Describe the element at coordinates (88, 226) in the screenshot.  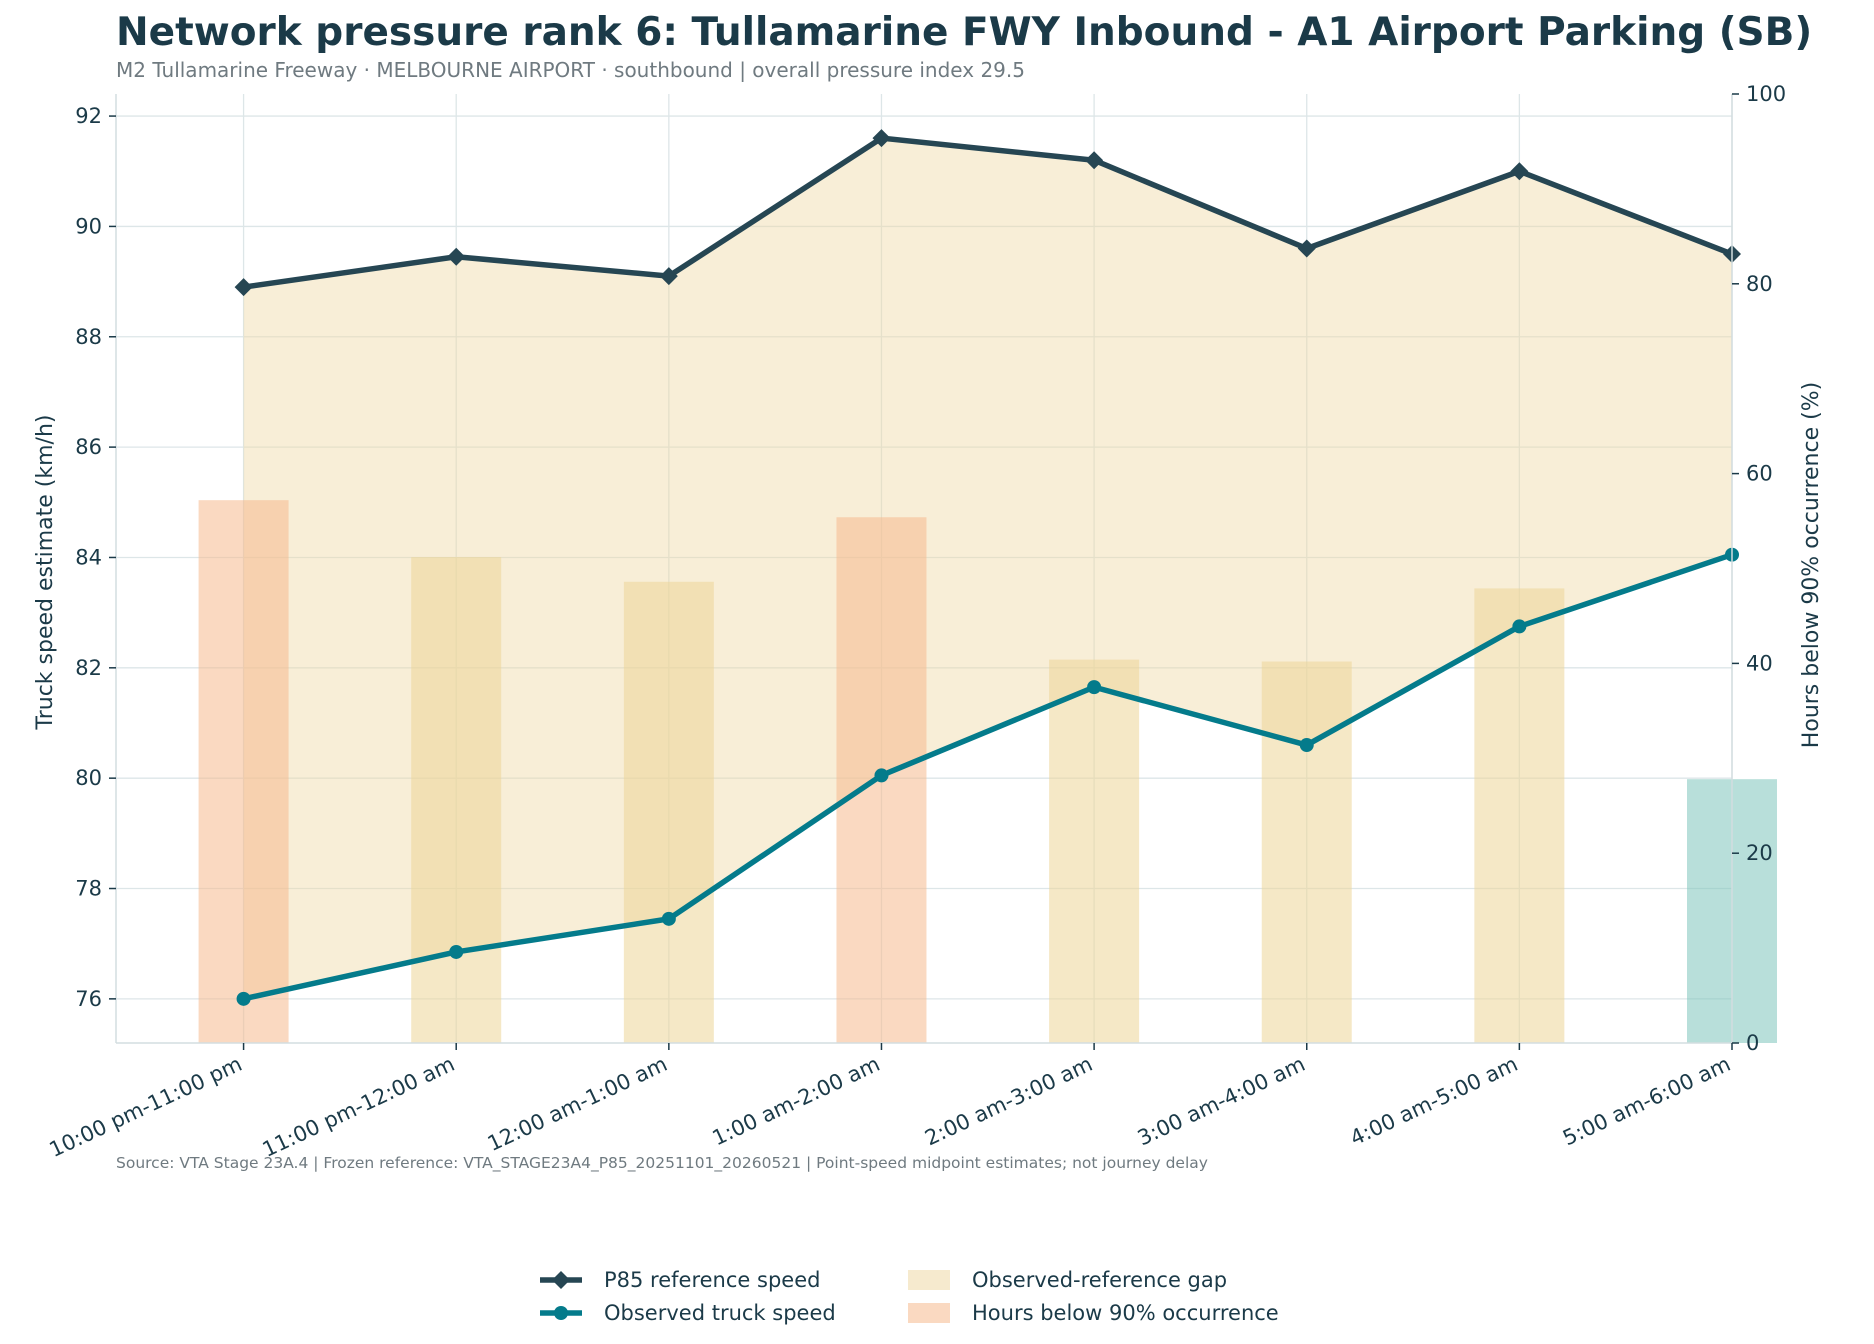
I see `y-tick-label: 90` at that location.